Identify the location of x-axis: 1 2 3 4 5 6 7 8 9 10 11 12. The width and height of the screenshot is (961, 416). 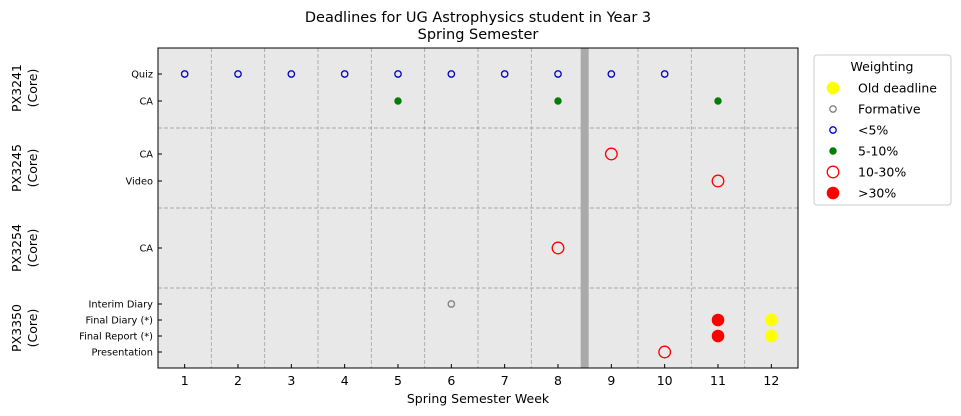
(480, 376).